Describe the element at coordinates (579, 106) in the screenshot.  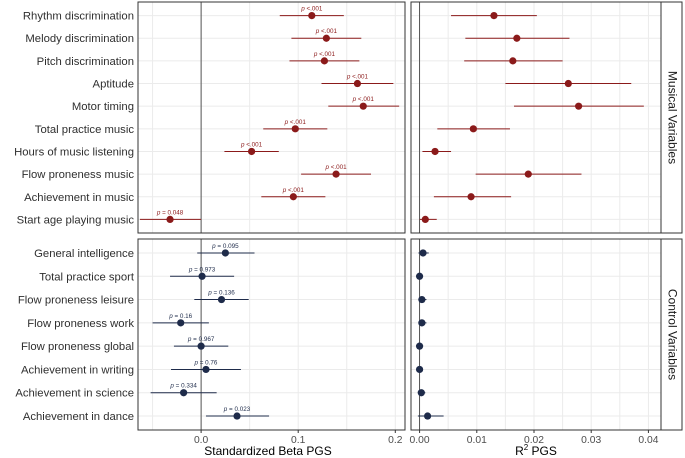
I see `point-r2-motor-timing` at that location.